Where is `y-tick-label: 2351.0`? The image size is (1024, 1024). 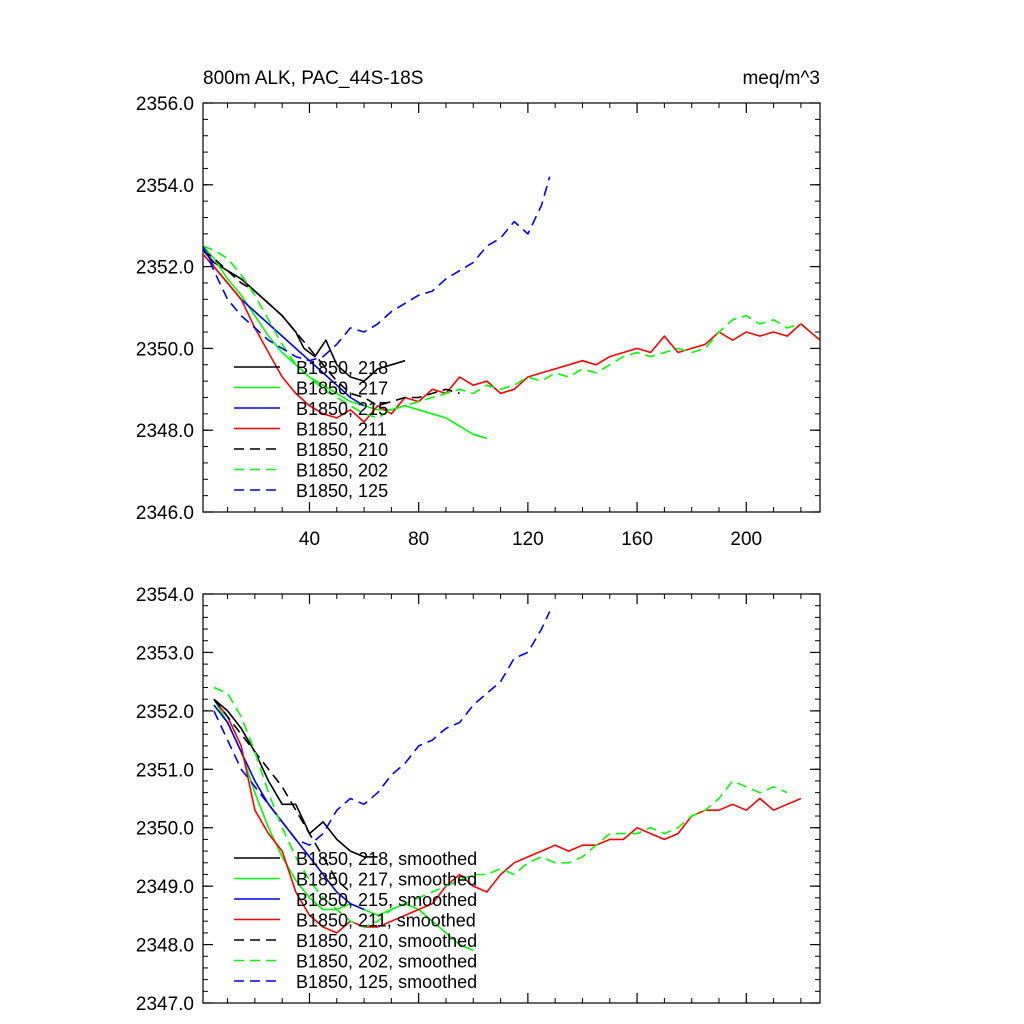 y-tick-label: 2351.0 is located at coordinates (165, 770).